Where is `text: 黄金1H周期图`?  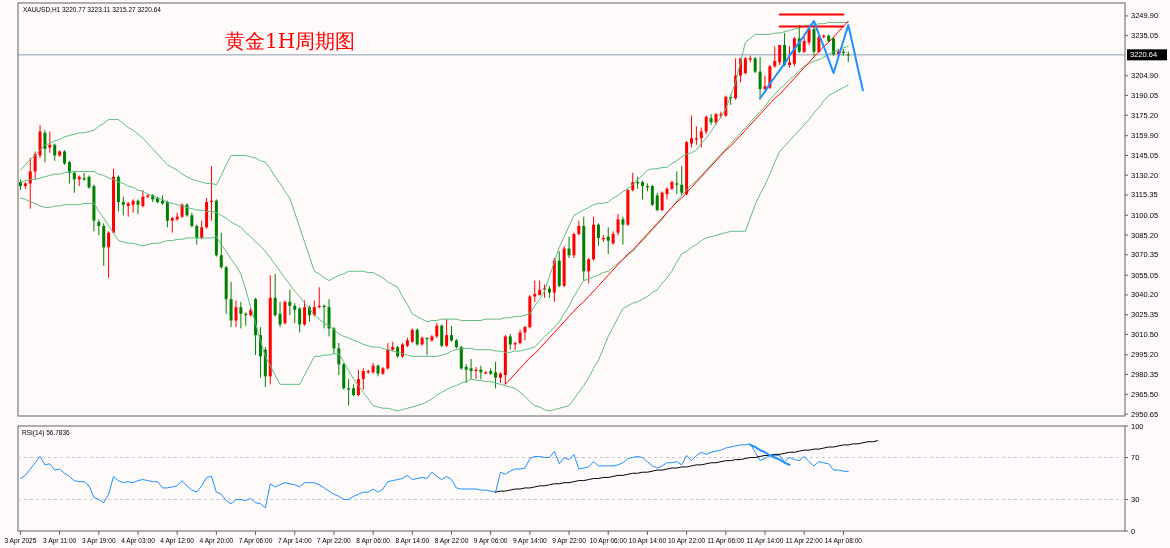 text: 黄金1H周期图 is located at coordinates (290, 41).